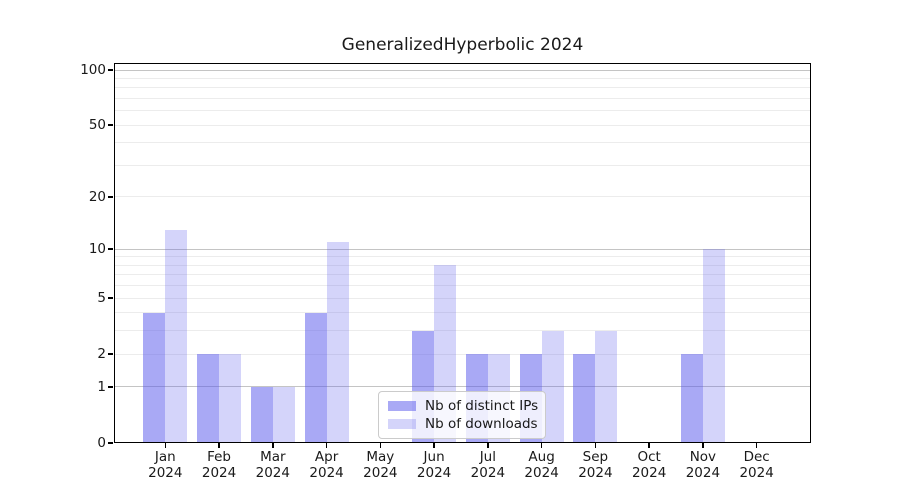 The image size is (900, 500). What do you see at coordinates (481, 424) in the screenshot?
I see `legend-label: Nb of downloads` at bounding box center [481, 424].